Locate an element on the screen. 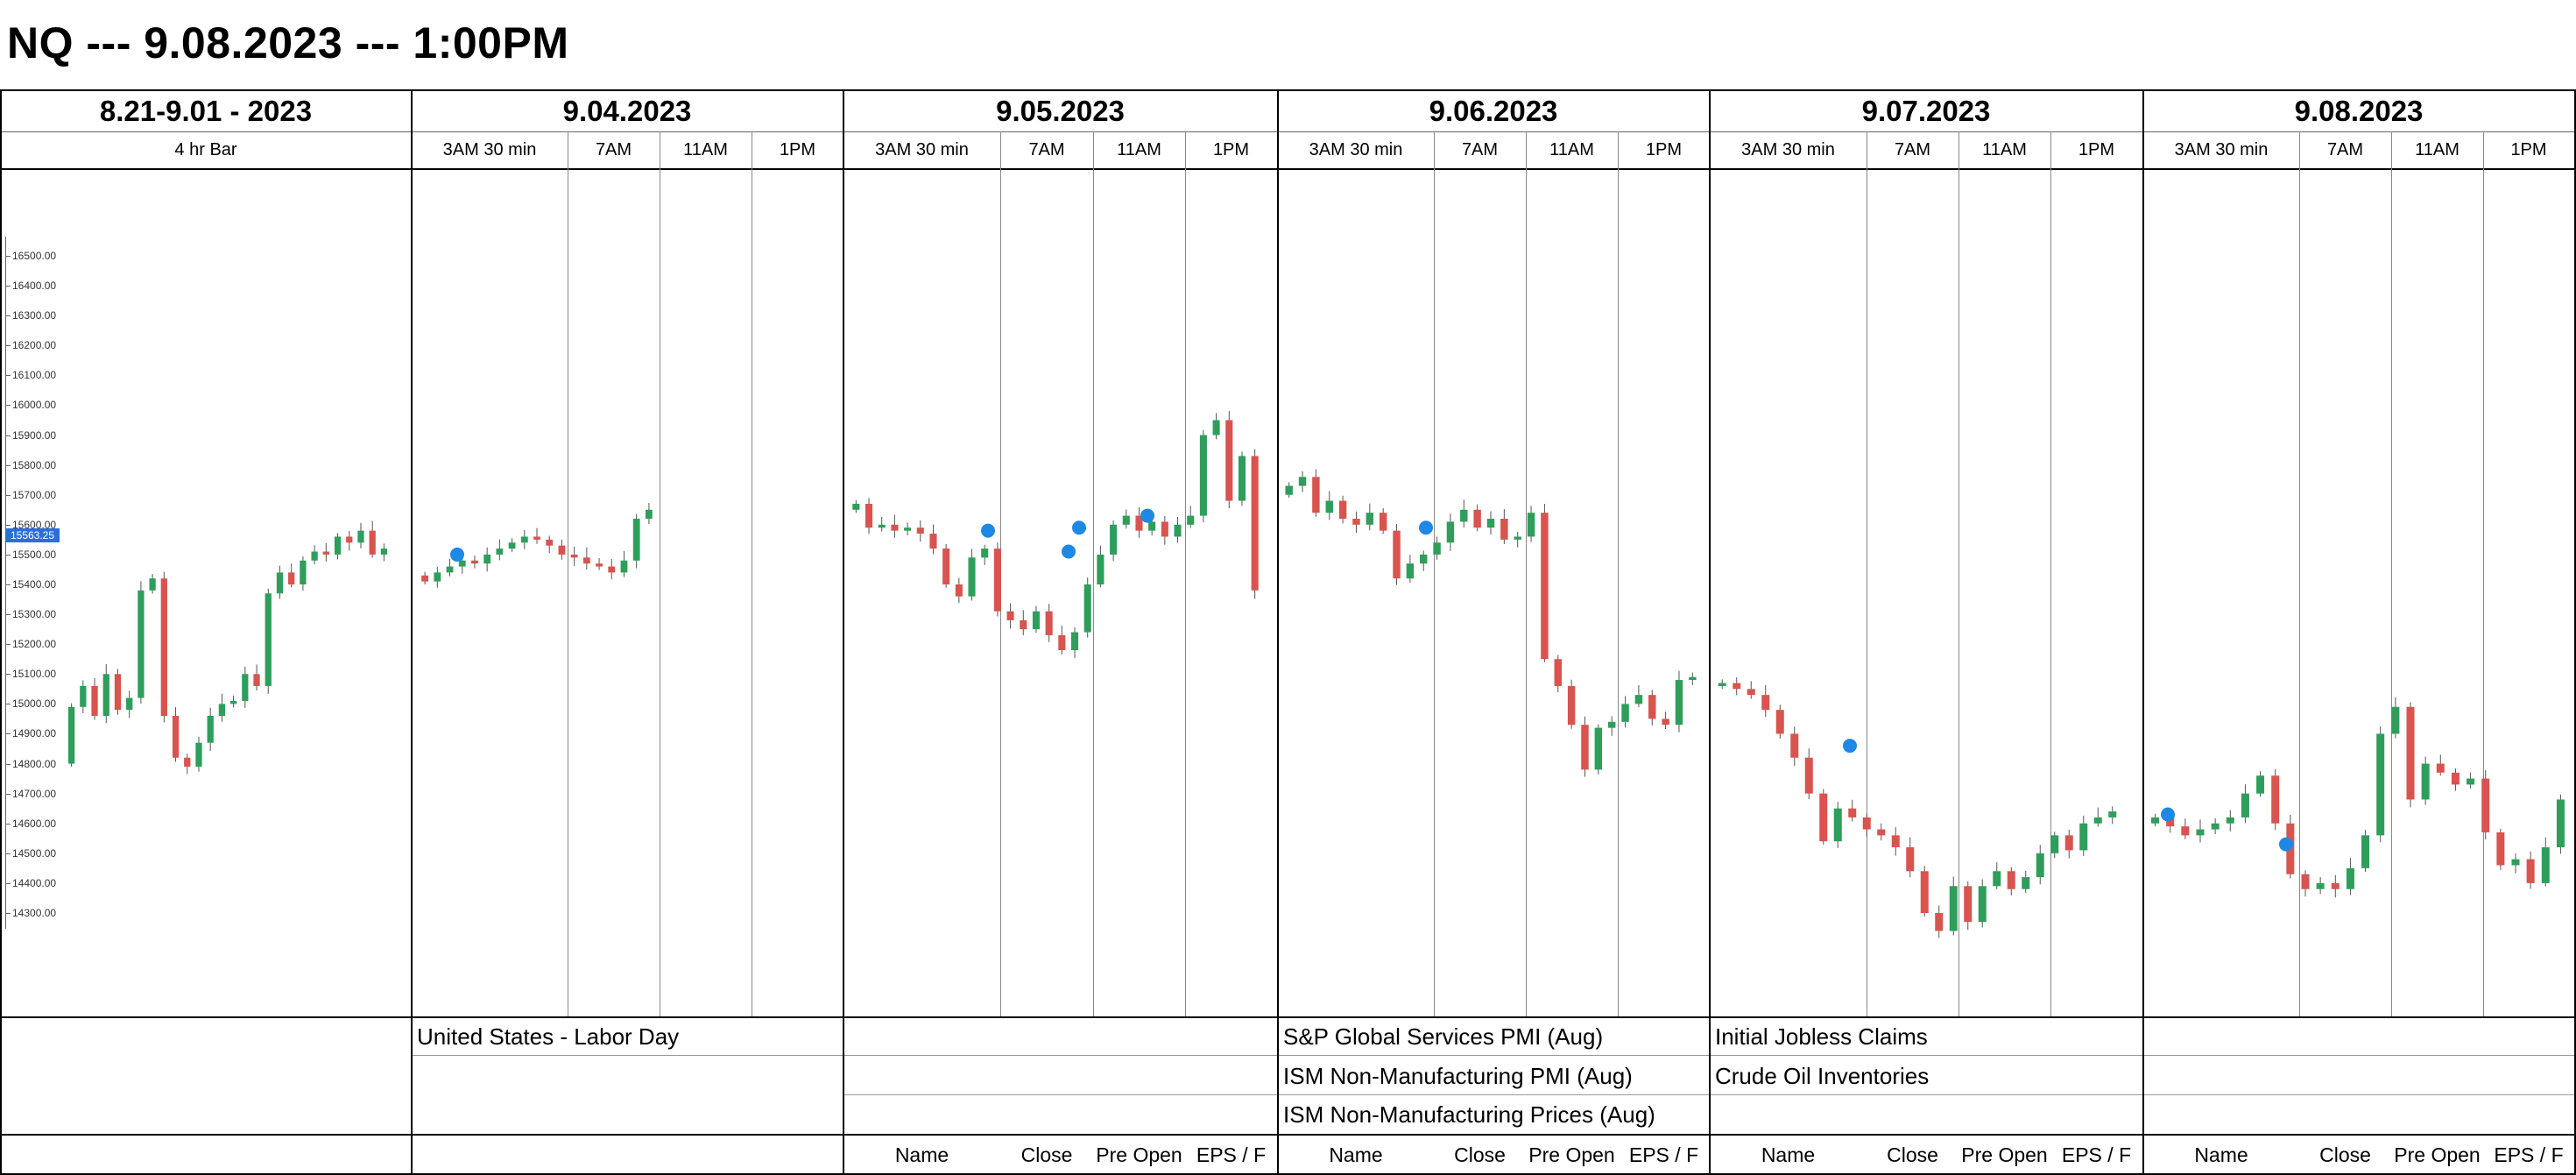  price-tick-label: 16200.00 is located at coordinates (34, 346).